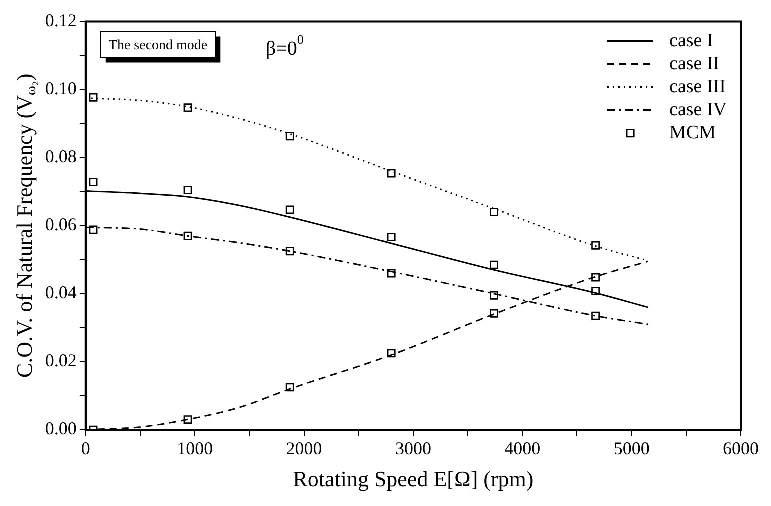 This screenshot has height=506, width=771. I want to click on x-tick-label: 5000, so click(632, 448).